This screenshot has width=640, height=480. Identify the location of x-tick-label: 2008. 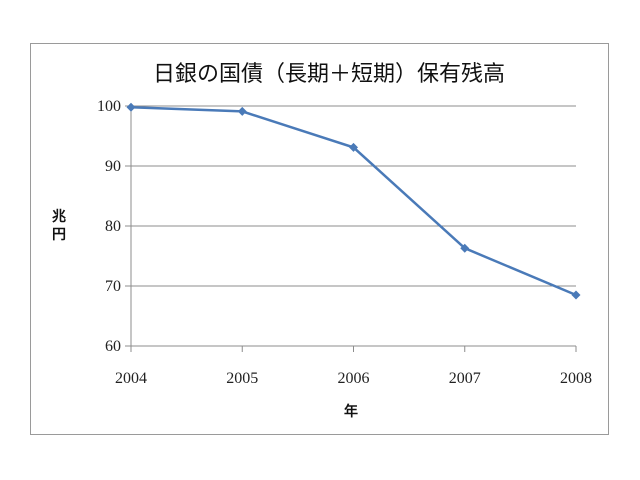
(576, 378).